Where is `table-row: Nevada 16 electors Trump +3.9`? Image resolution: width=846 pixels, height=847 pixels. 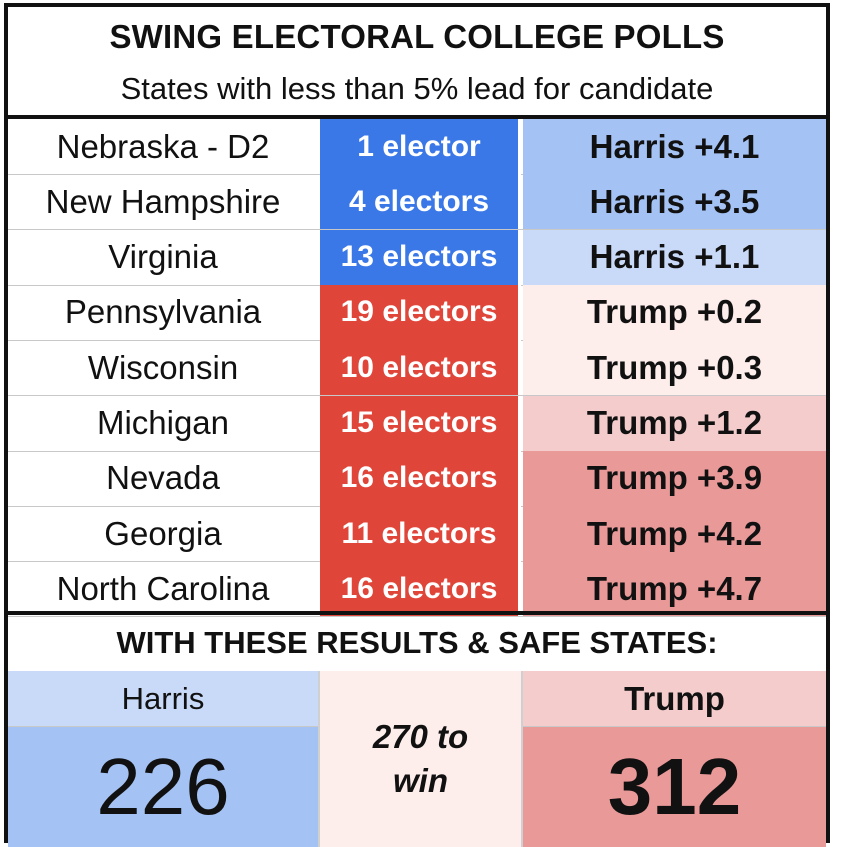
table-row: Nevada 16 electors Trump +3.9 is located at coordinates (417, 478).